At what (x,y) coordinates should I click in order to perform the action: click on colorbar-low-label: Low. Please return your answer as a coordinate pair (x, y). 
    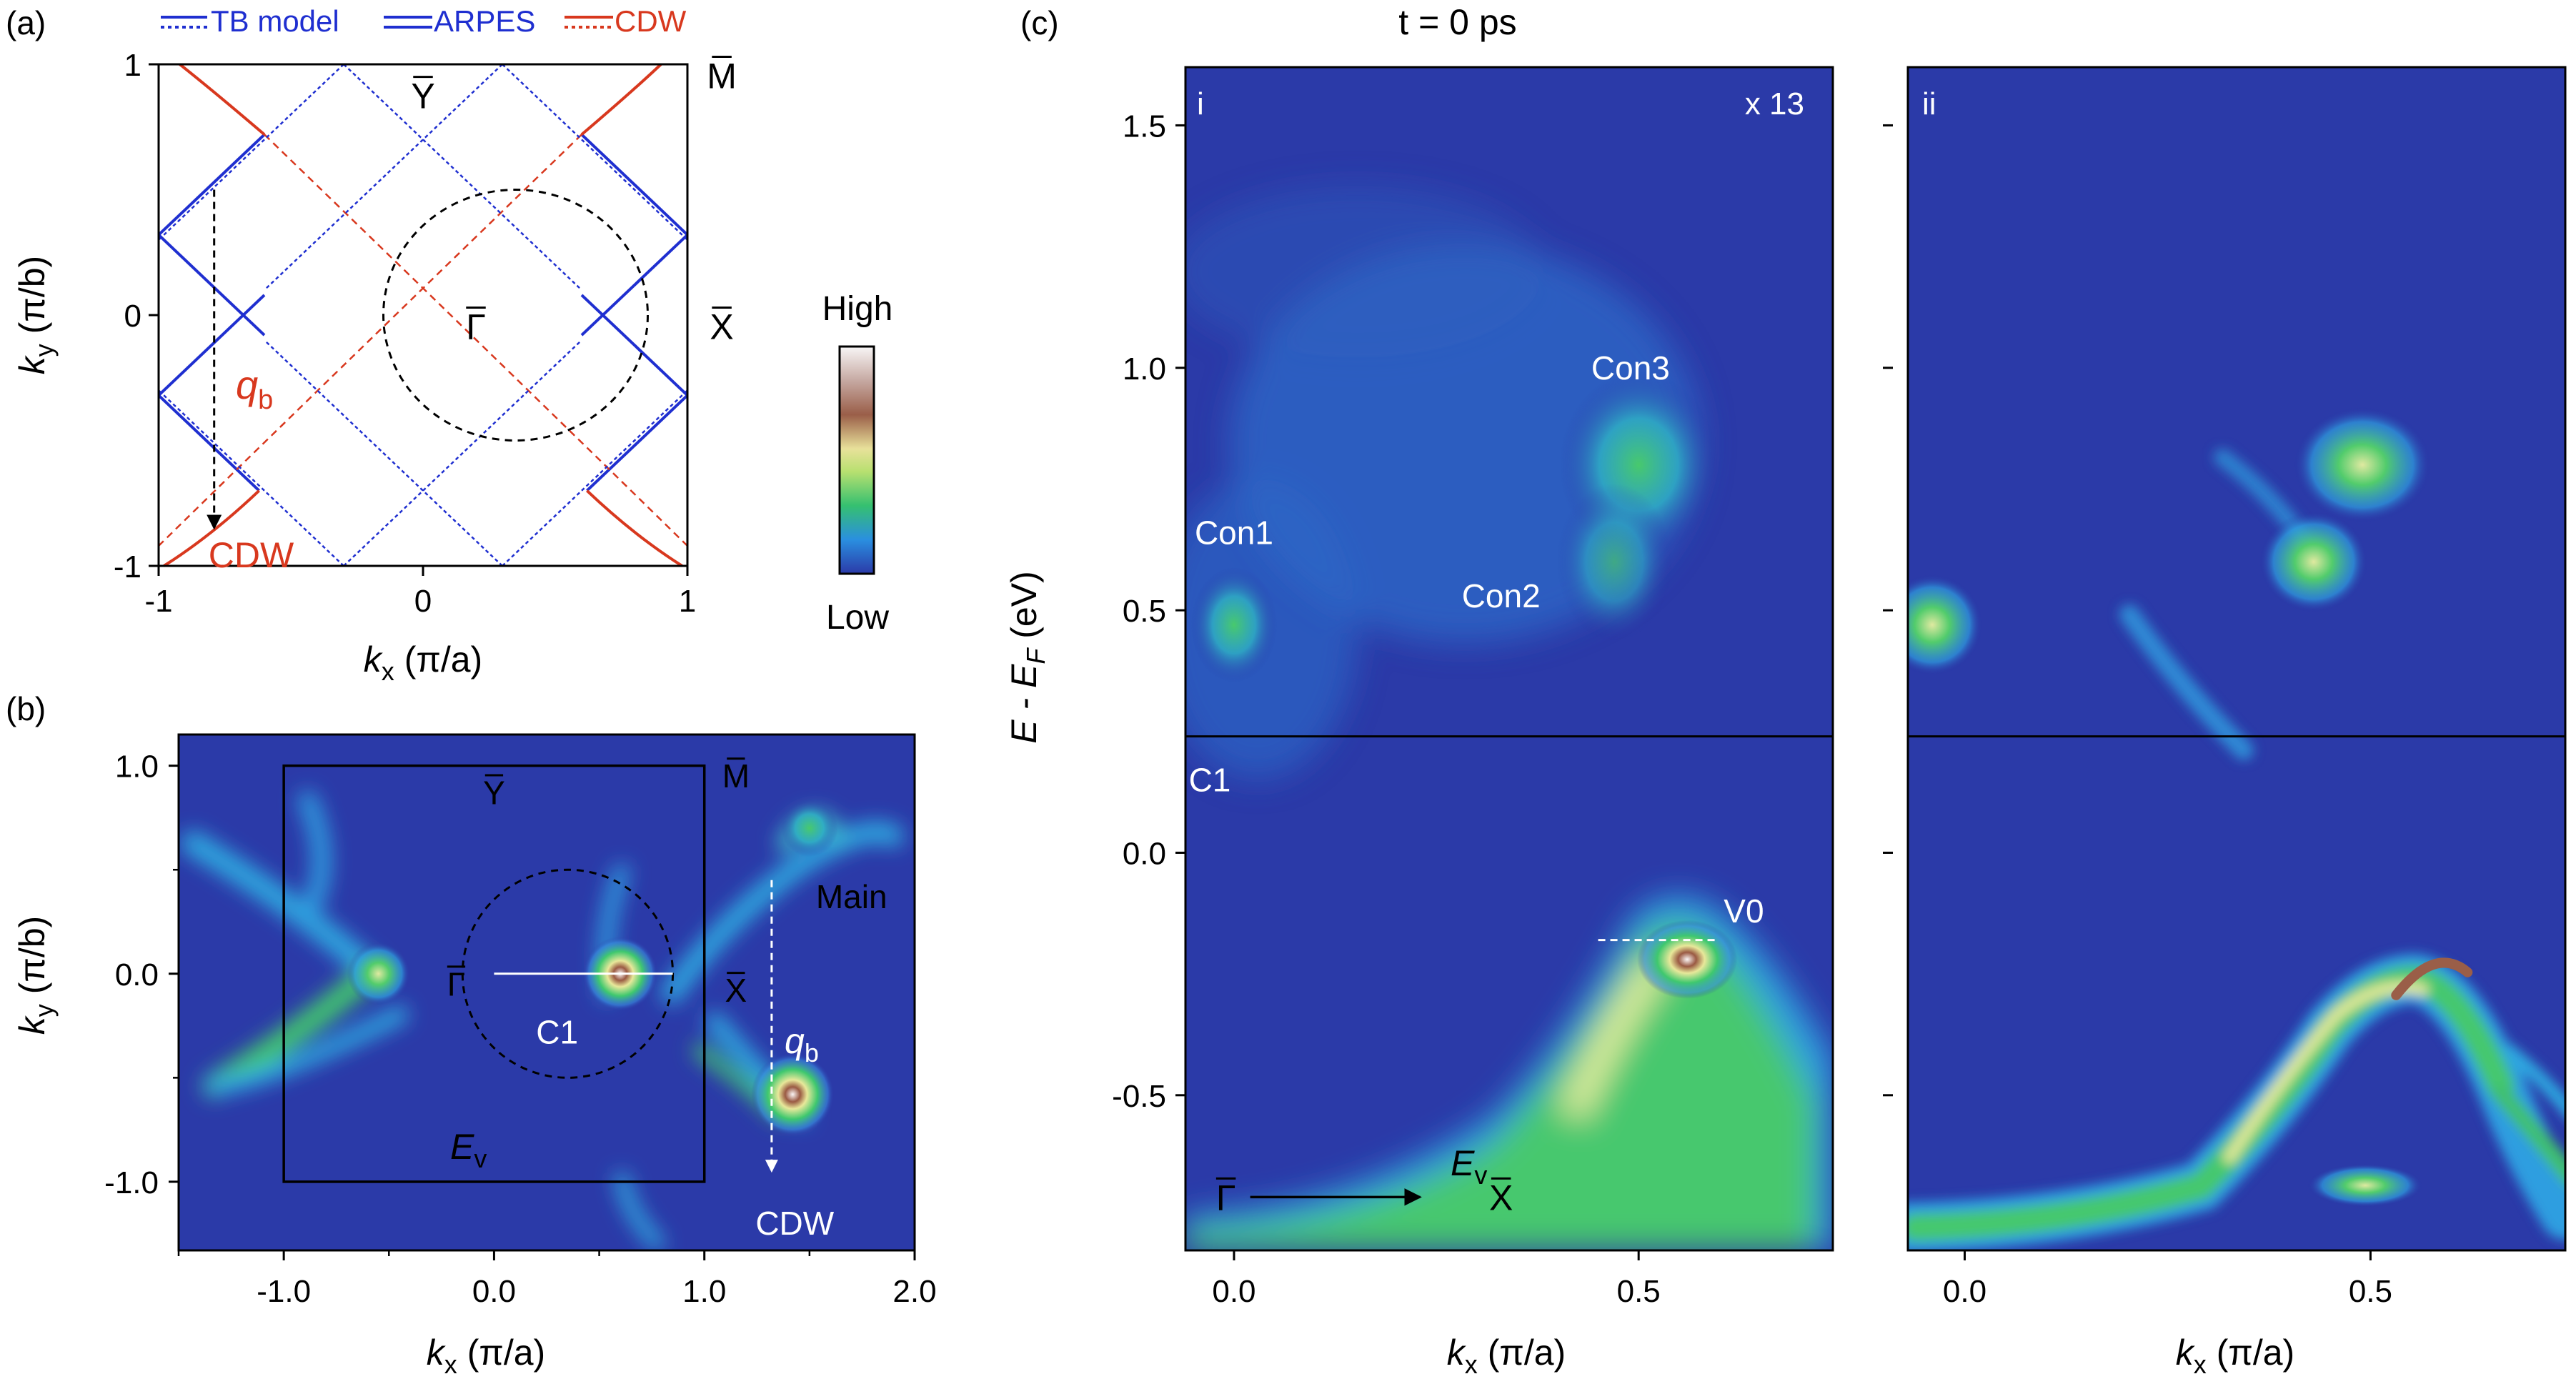
    Looking at the image, I should click on (857, 618).